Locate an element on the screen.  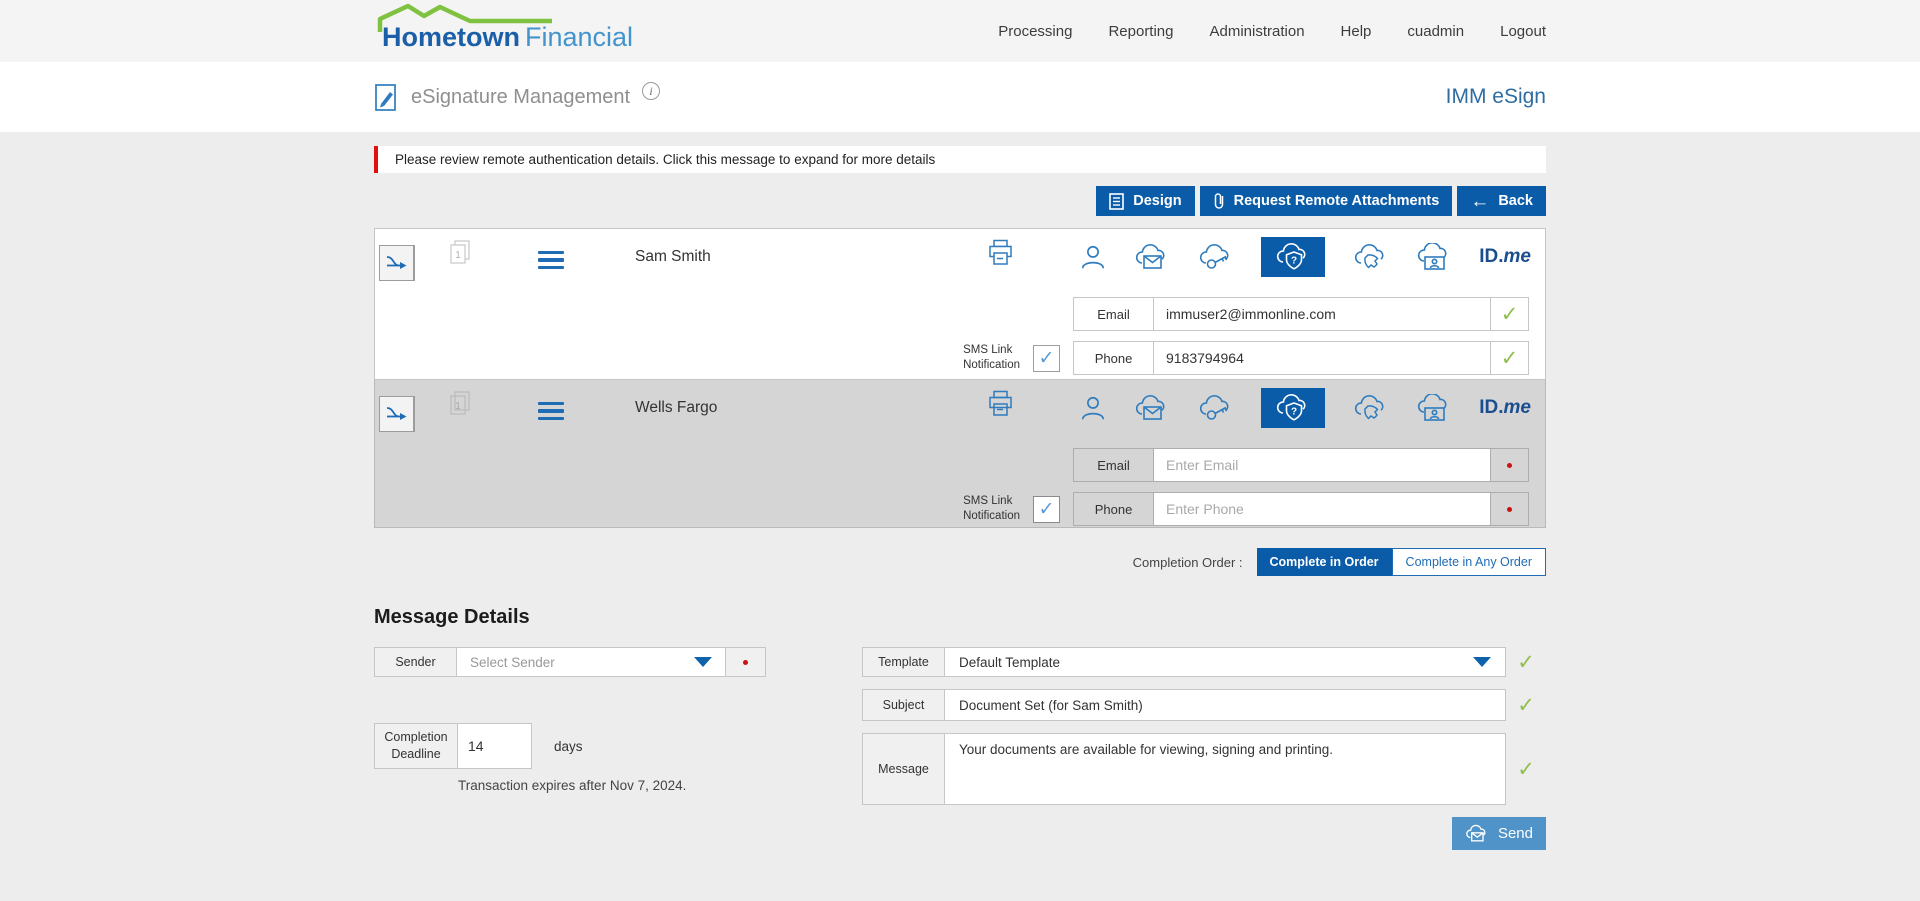
hometown-financial-logo: Hometown Financial is located at coordinates (504, 31).